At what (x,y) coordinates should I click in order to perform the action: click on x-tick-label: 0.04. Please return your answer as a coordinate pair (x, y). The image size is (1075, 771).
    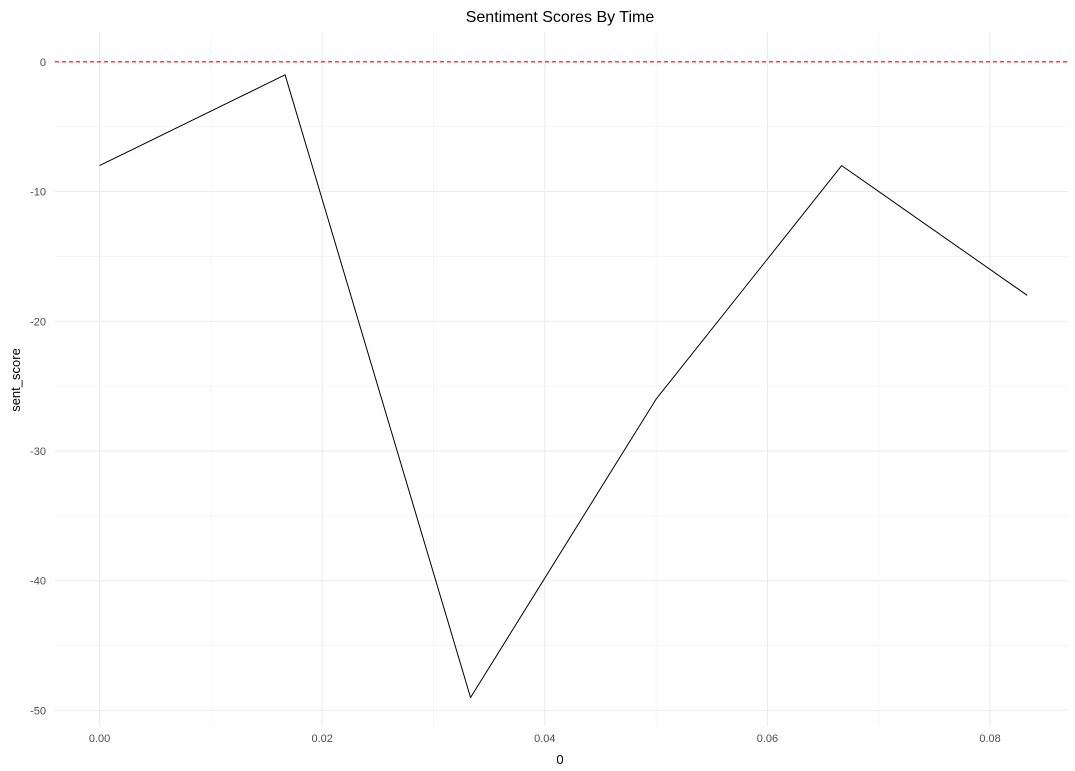
    Looking at the image, I should click on (544, 739).